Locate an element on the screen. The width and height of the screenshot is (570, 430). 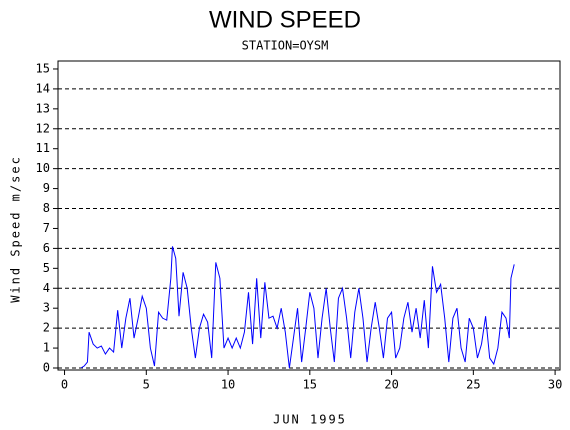
y-tick-label: 9 is located at coordinates (46, 188).